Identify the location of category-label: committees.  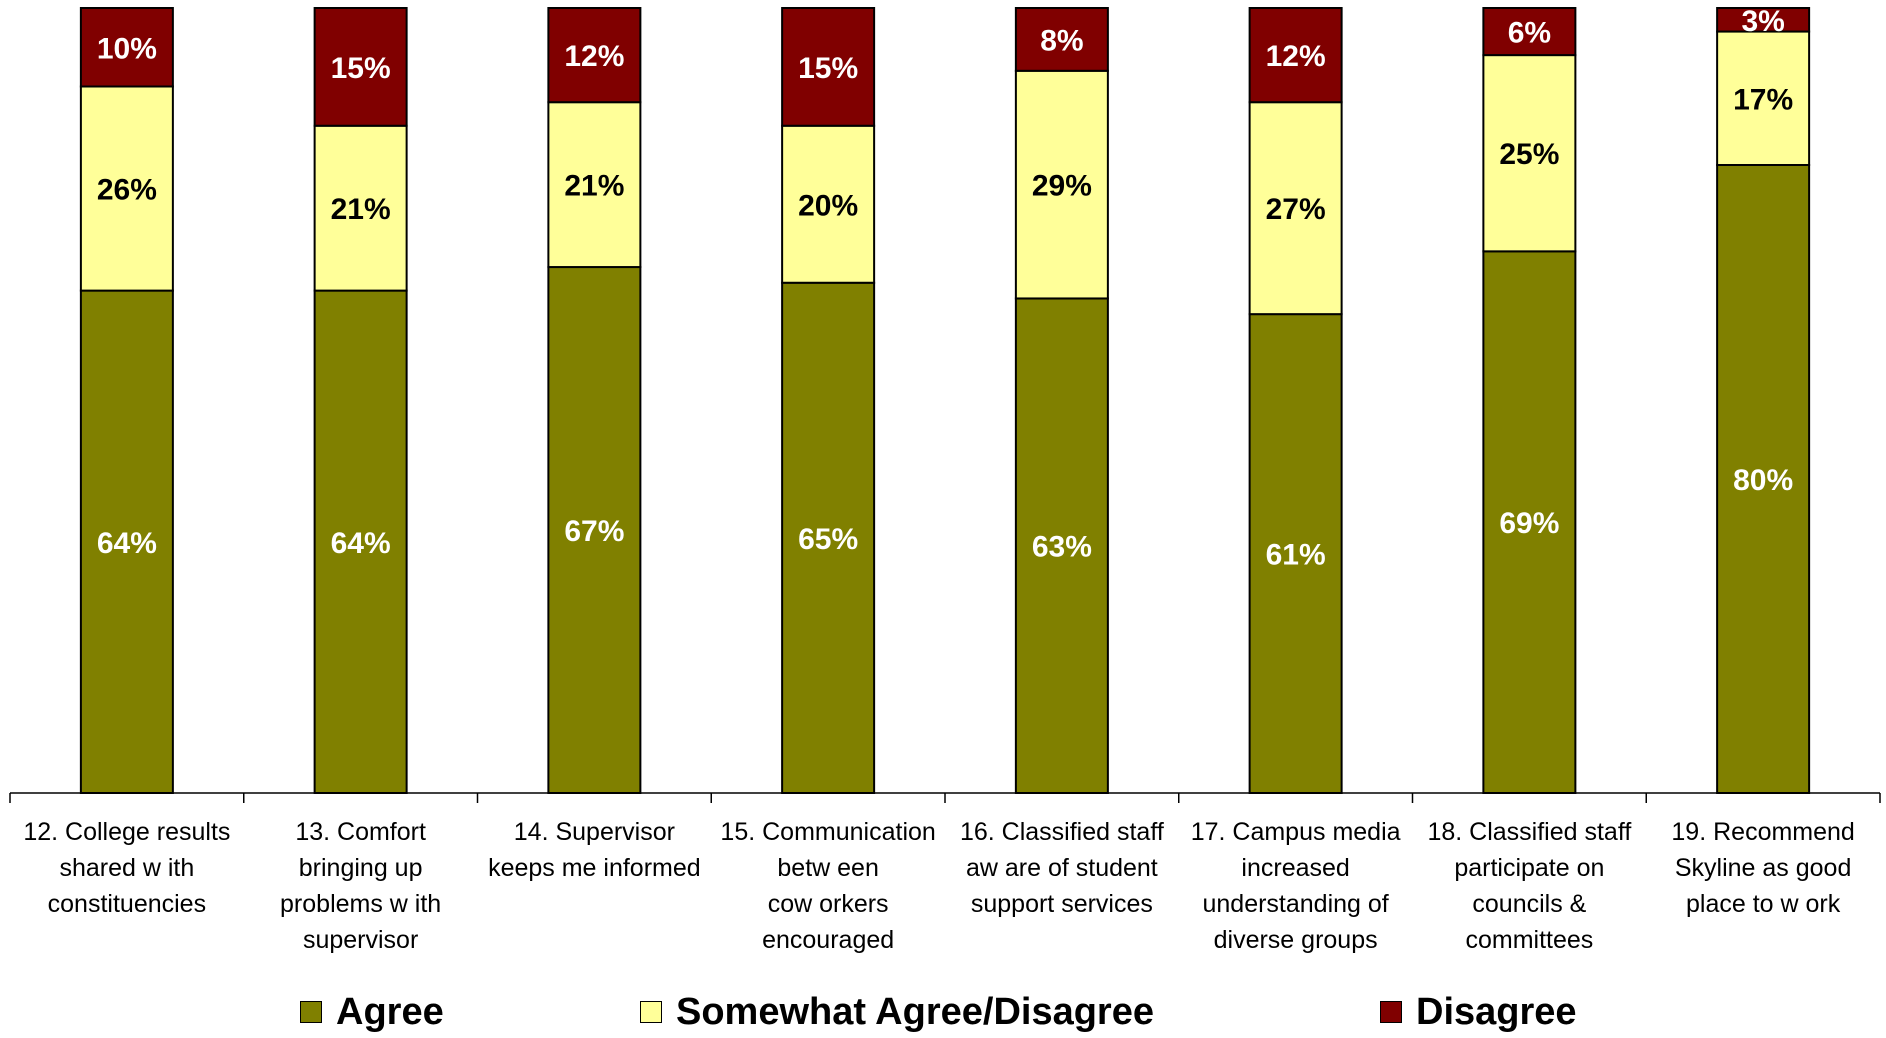
(1529, 940).